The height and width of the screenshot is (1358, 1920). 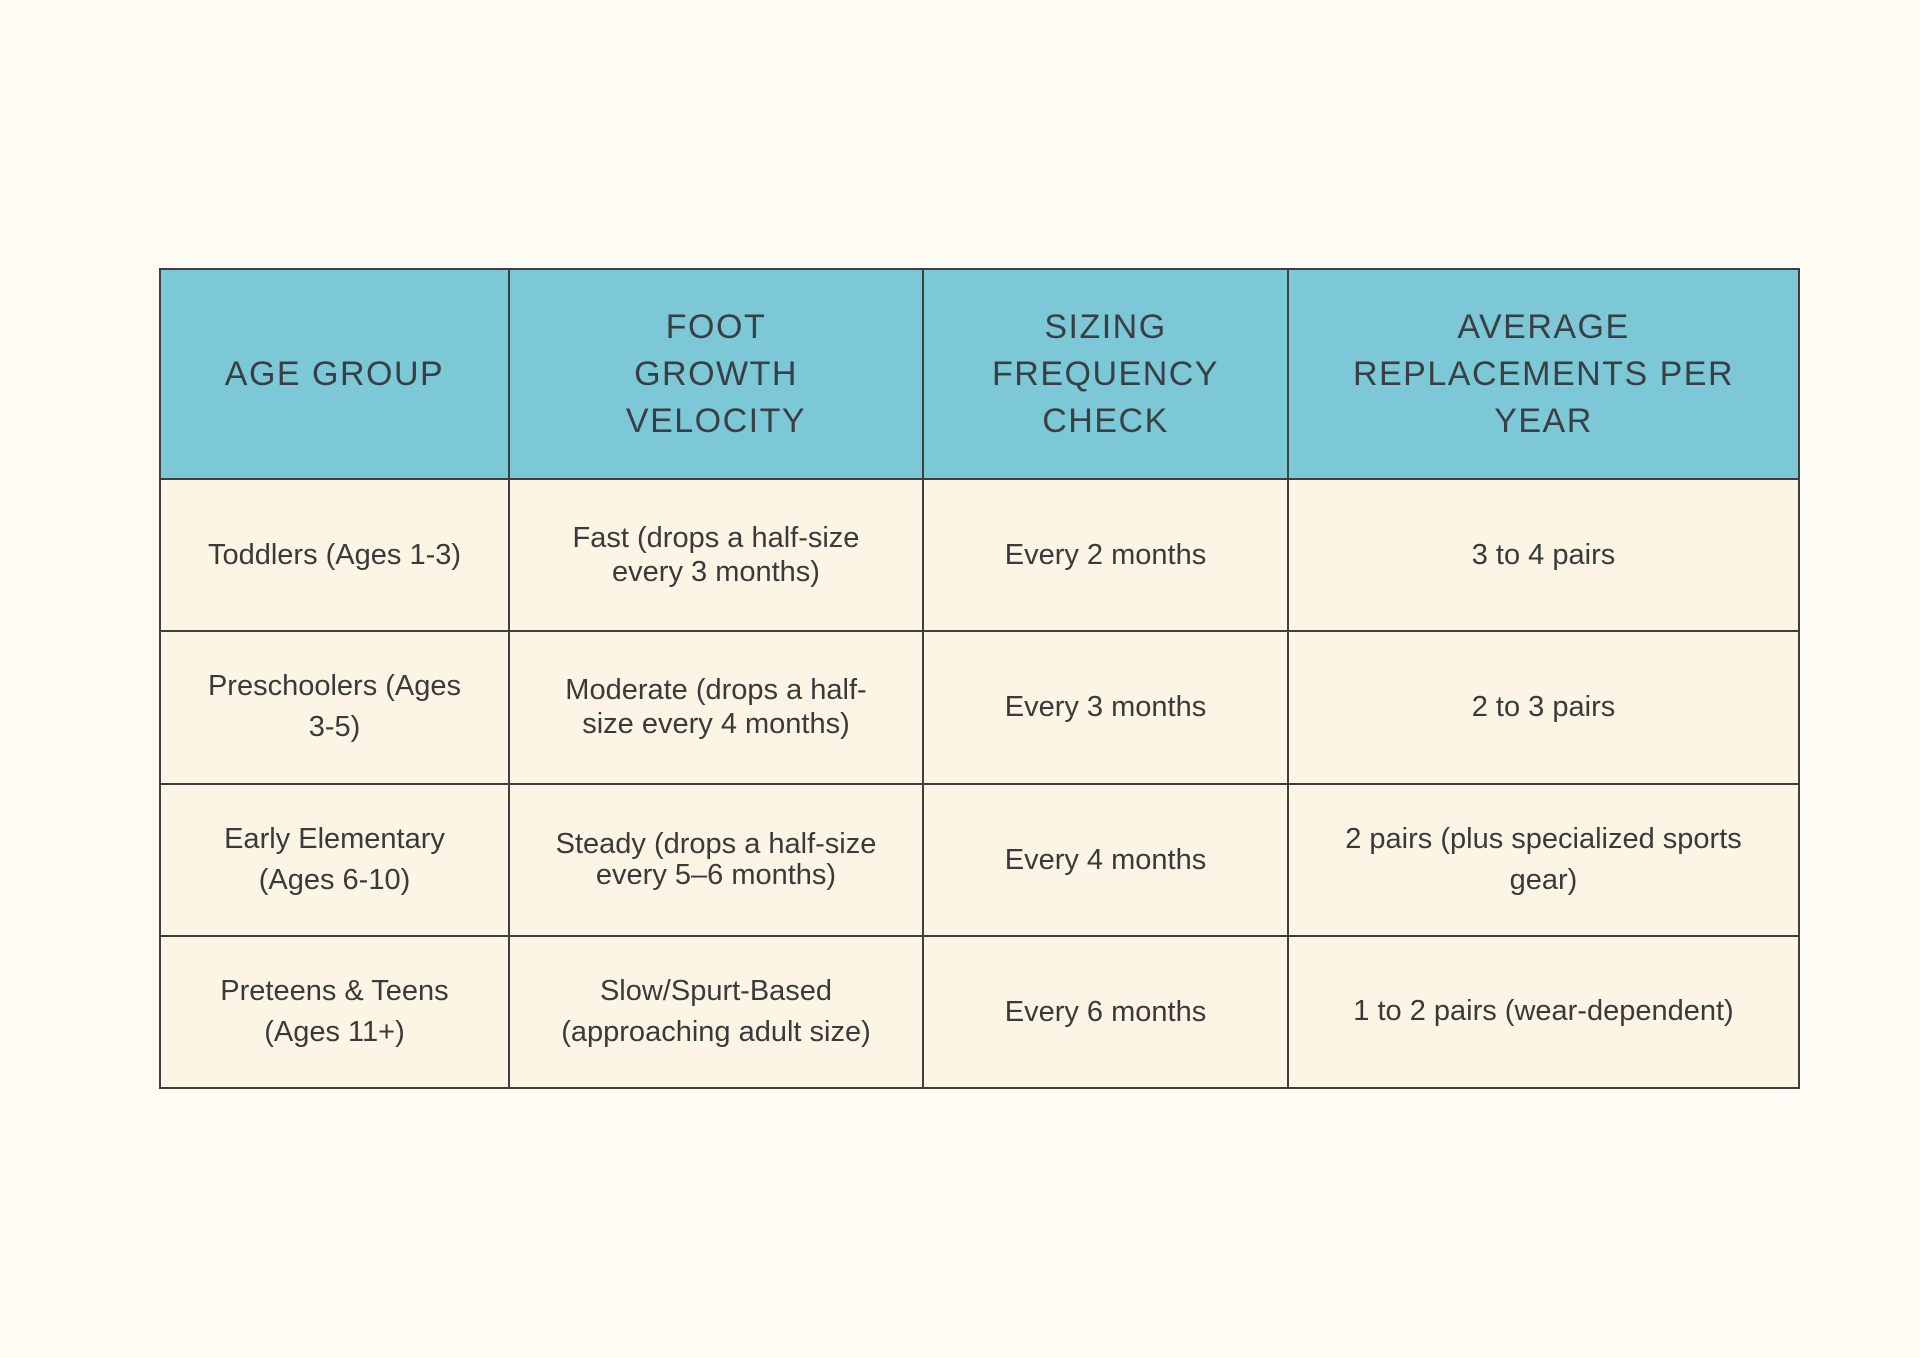 What do you see at coordinates (1543, 555) in the screenshot?
I see `cell-average-replacements: 3 to 4 pairs` at bounding box center [1543, 555].